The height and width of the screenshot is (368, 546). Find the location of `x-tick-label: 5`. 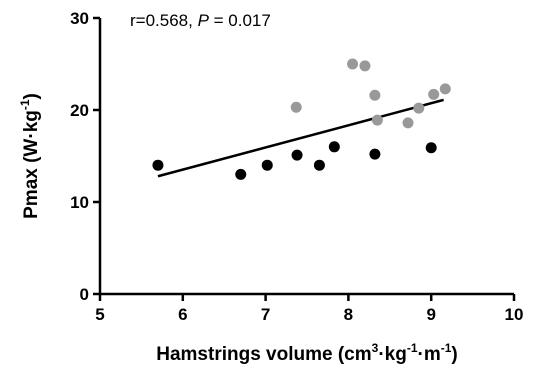

x-tick-label: 5 is located at coordinates (99, 314).